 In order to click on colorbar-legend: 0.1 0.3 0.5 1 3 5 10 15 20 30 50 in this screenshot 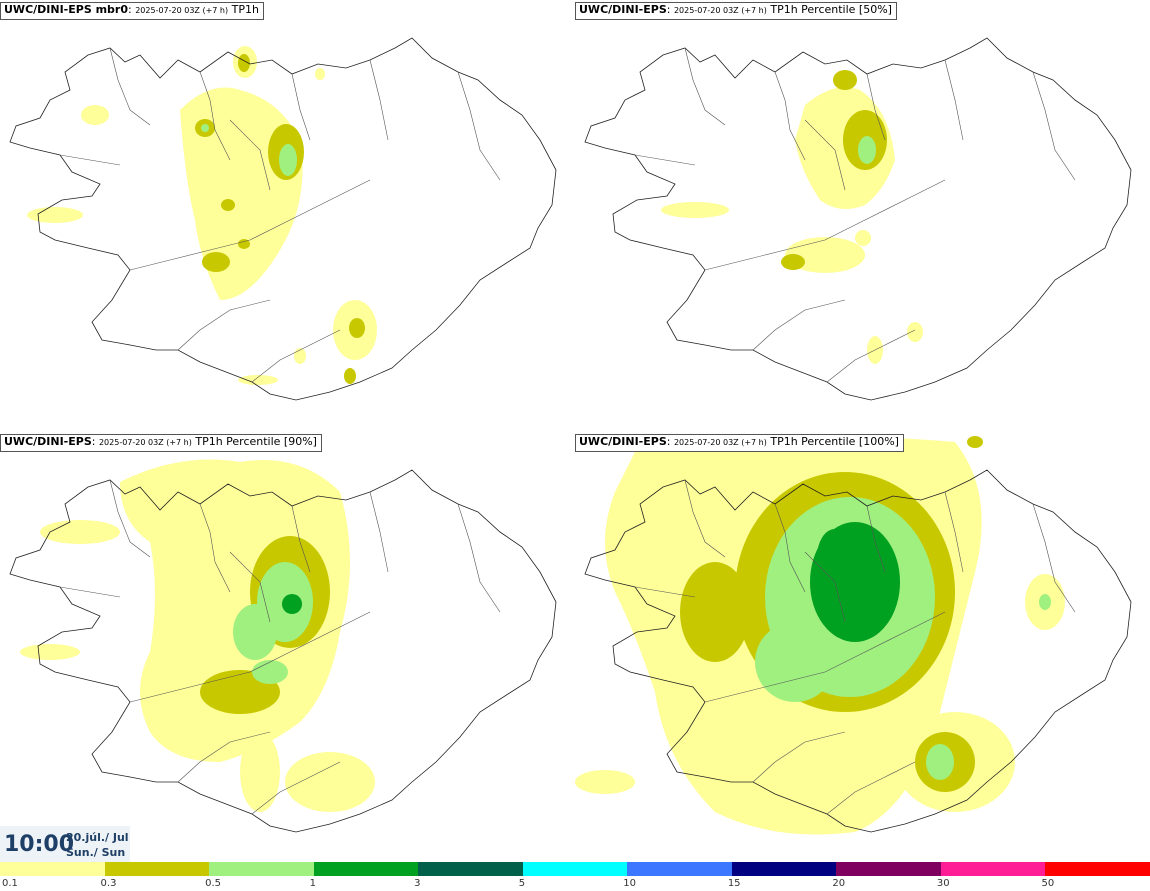, I will do `click(575, 876)`.